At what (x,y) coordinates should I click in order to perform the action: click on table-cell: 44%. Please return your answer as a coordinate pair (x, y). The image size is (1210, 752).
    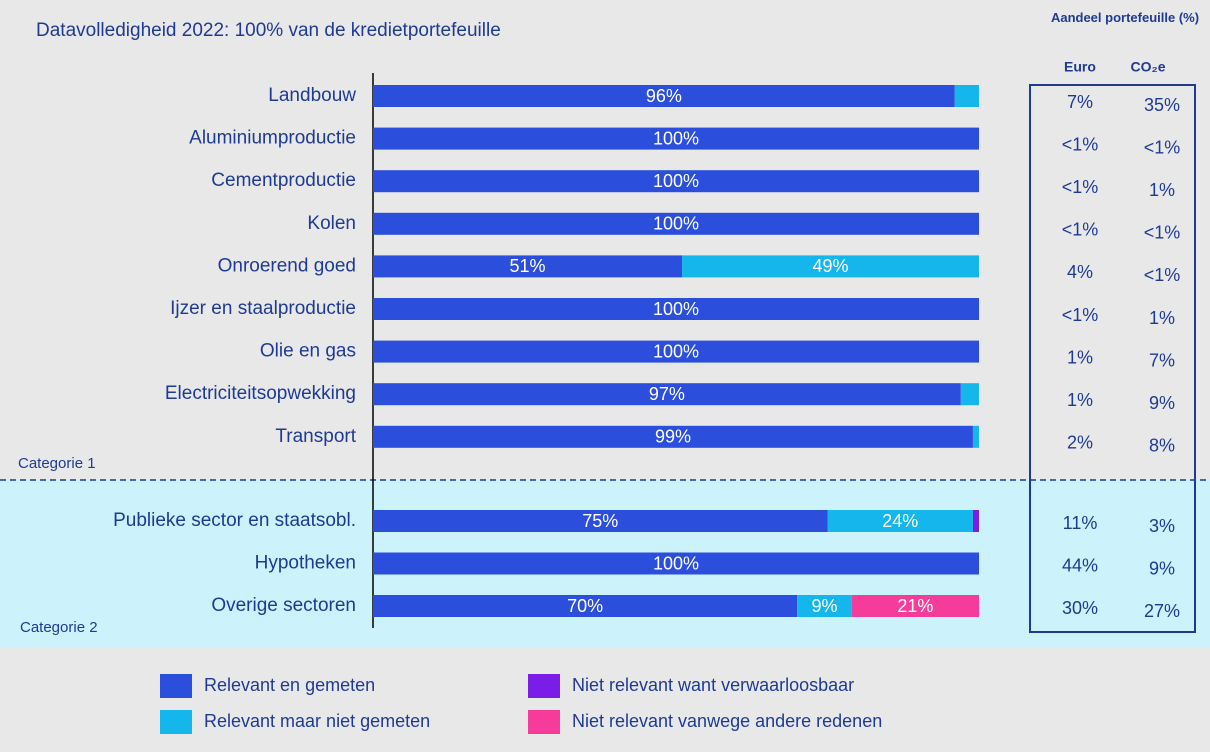
    Looking at the image, I should click on (1080, 565).